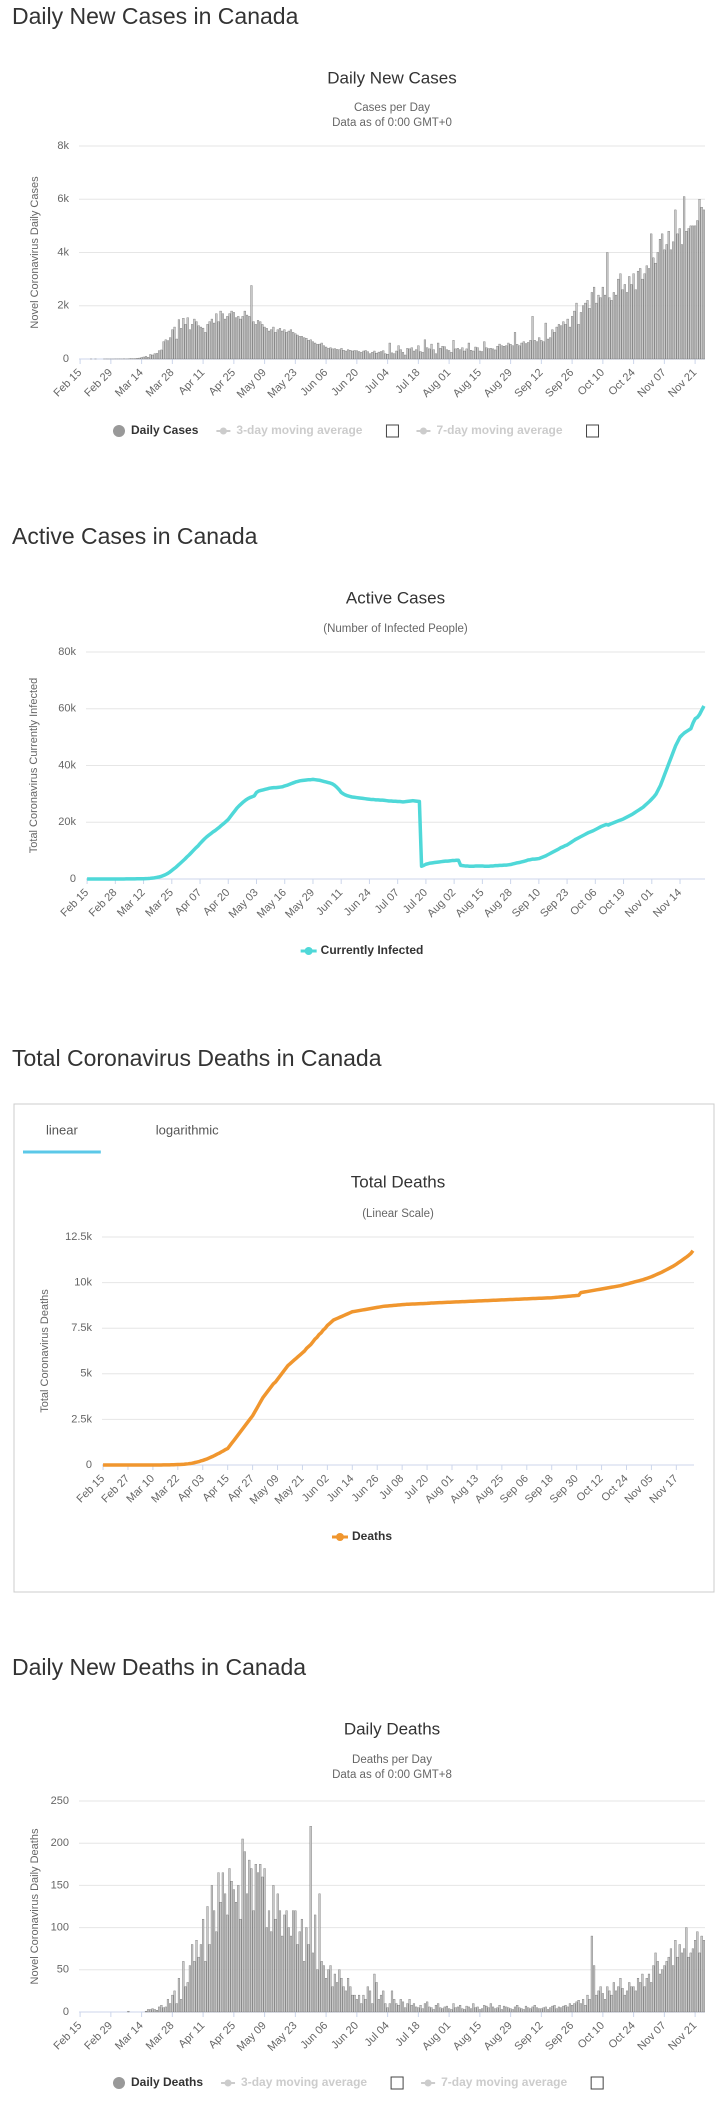 The image size is (725, 2125). Describe the element at coordinates (398, 1214) in the screenshot. I see `chart-subtitle: (Linear Scale)` at that location.